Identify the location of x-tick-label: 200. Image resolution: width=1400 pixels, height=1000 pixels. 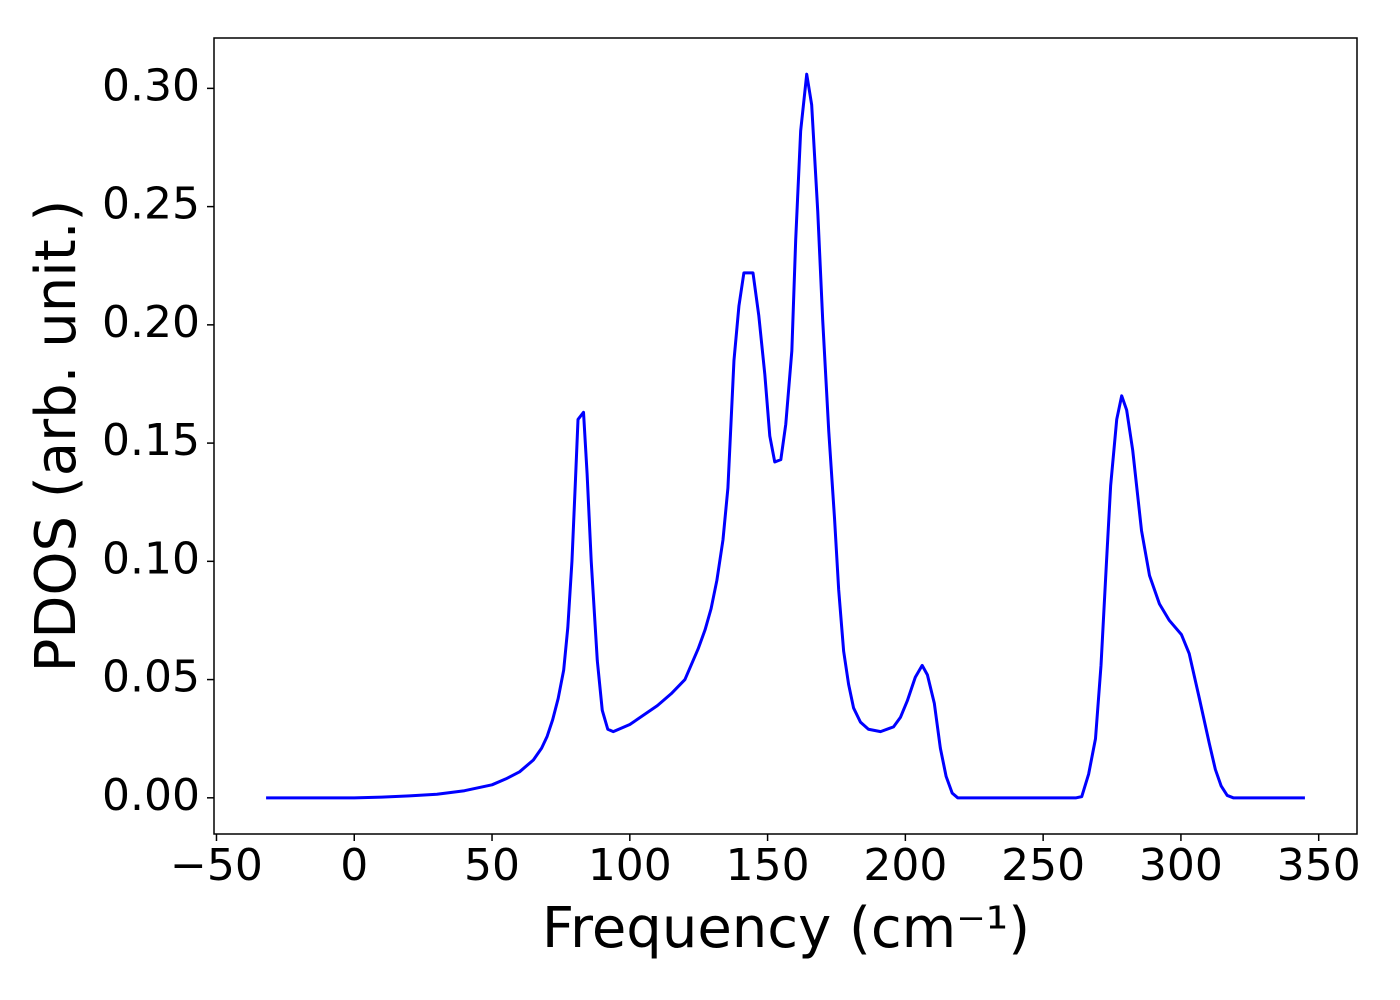
(905, 865).